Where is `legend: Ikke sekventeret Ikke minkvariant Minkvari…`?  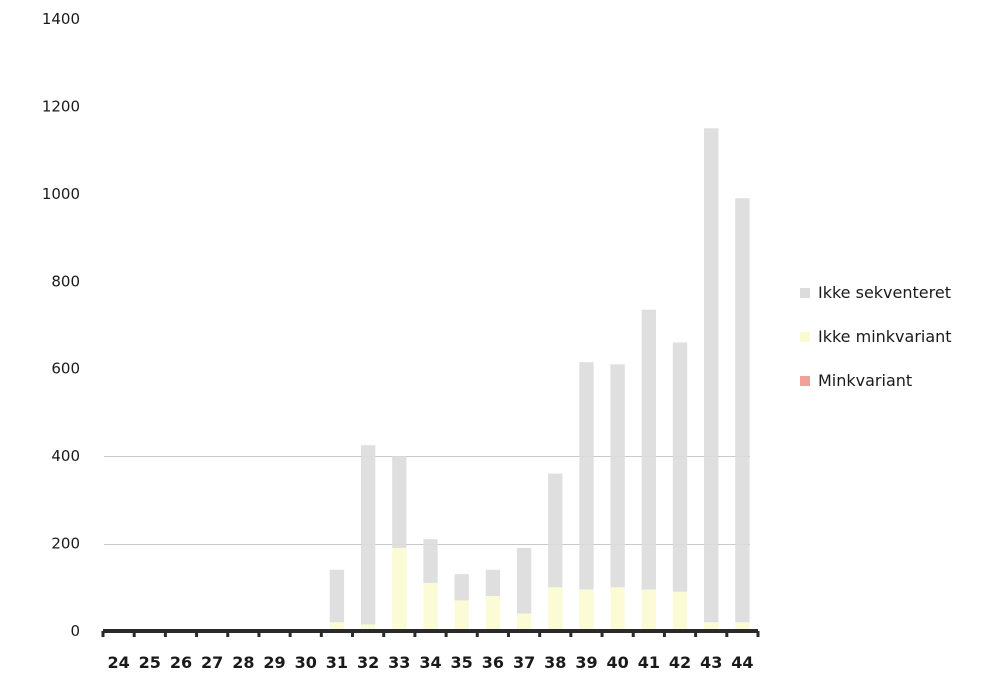
legend: Ikke sekventeret Ikke minkvariant Minkvari… is located at coordinates (876, 336).